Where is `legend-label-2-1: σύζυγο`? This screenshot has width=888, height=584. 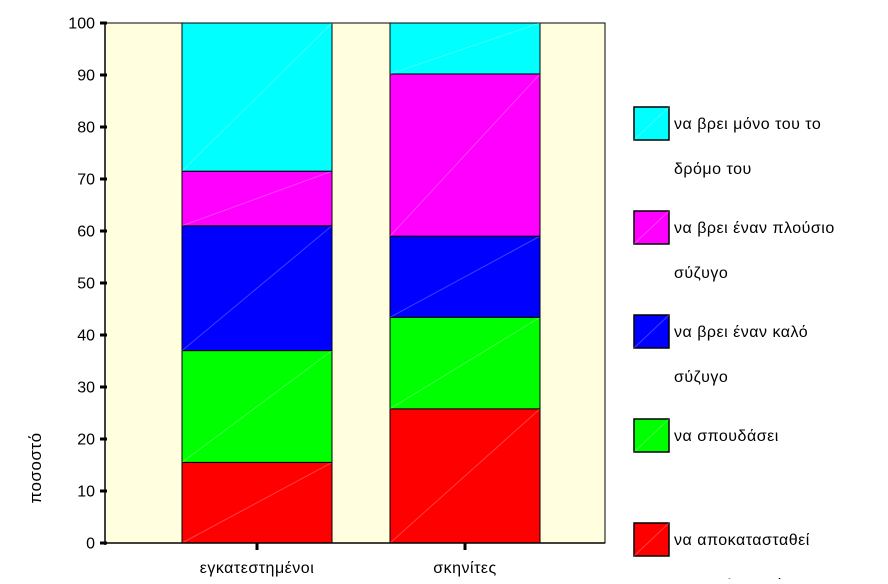
legend-label-2-1: σύζυγο is located at coordinates (701, 377).